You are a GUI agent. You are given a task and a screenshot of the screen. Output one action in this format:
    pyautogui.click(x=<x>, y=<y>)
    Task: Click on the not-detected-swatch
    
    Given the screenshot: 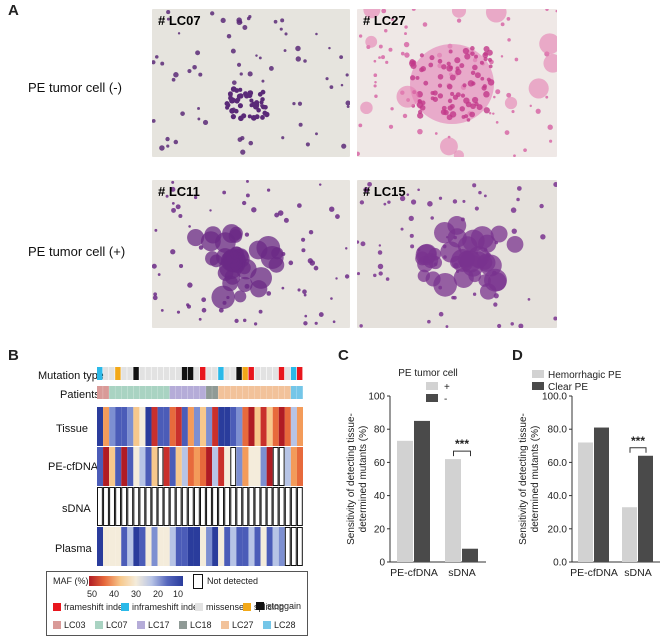 What is the action you would take?
    pyautogui.click(x=198, y=581)
    